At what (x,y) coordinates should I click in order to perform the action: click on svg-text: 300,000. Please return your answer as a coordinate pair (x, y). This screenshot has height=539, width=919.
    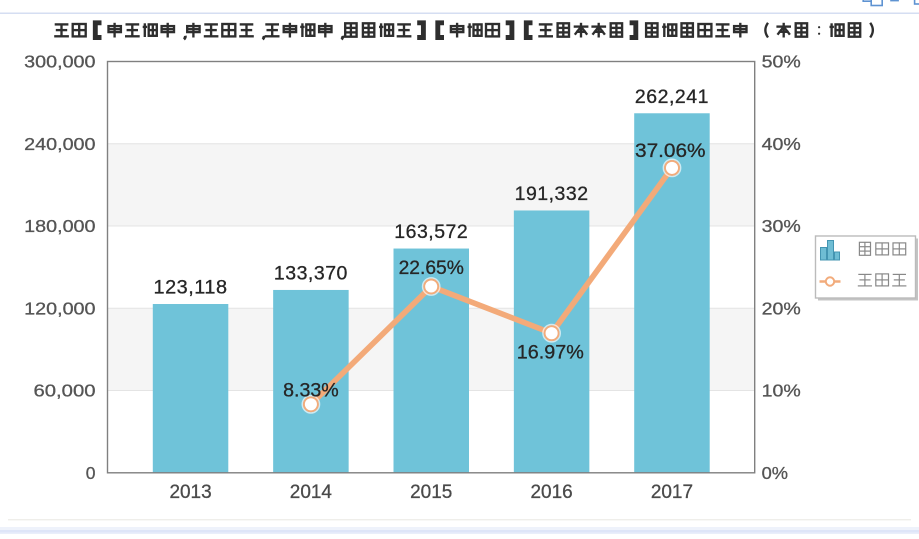
    Looking at the image, I should click on (60, 62).